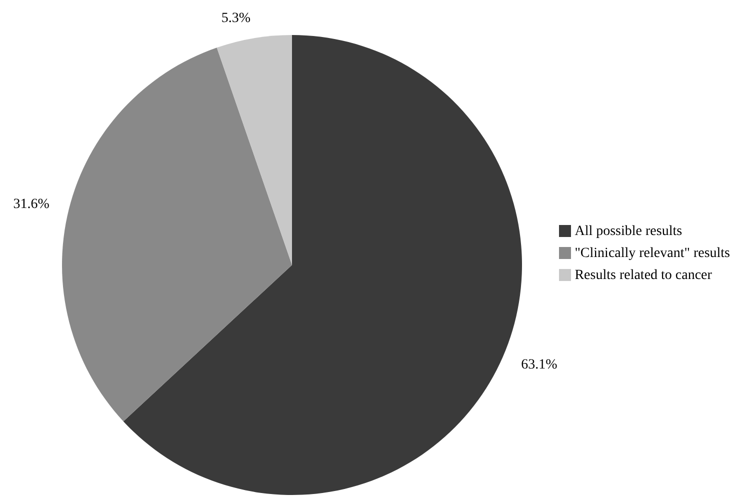 The width and height of the screenshot is (750, 499). Describe the element at coordinates (236, 18) in the screenshot. I see `data-label: 5.3%` at that location.